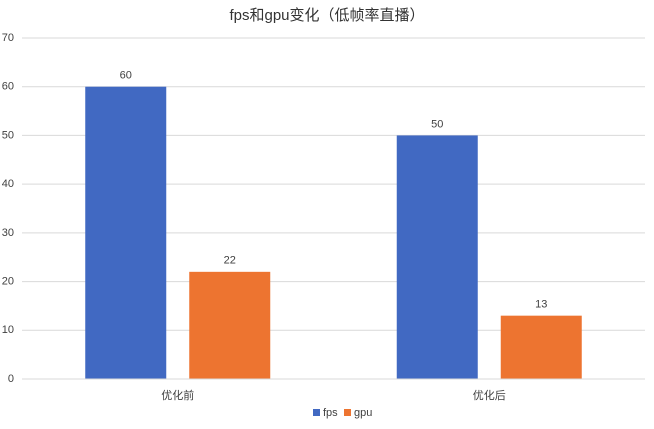 The width and height of the screenshot is (654, 429). What do you see at coordinates (8, 38) in the screenshot?
I see `y-tick-label: 70` at bounding box center [8, 38].